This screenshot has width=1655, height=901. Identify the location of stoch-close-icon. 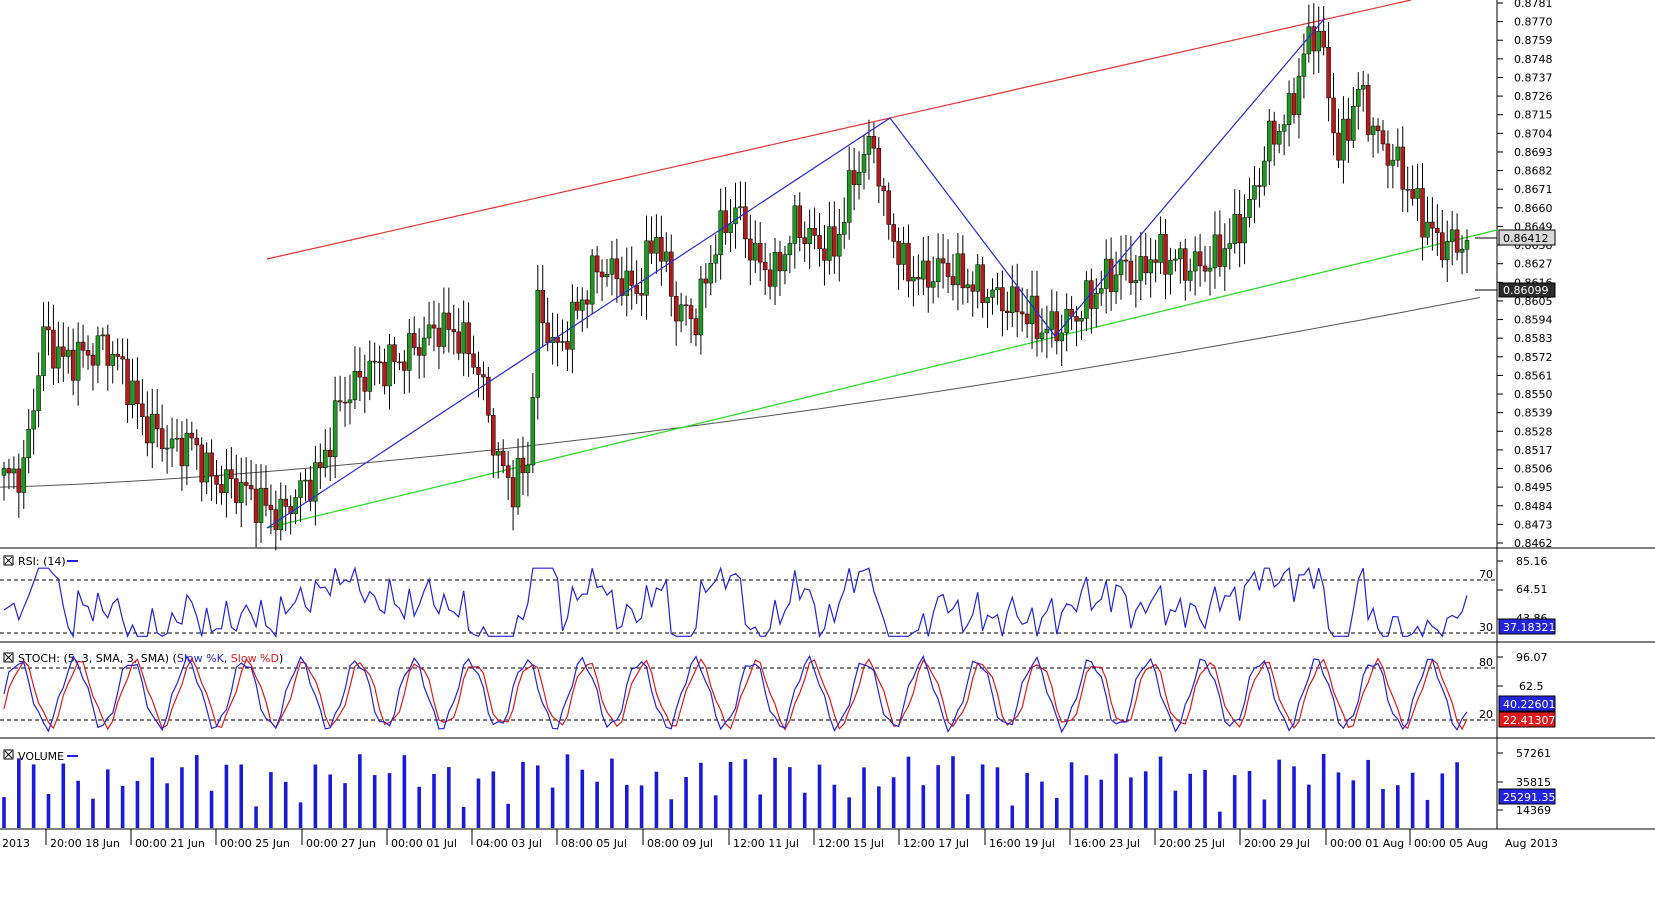
(8, 657).